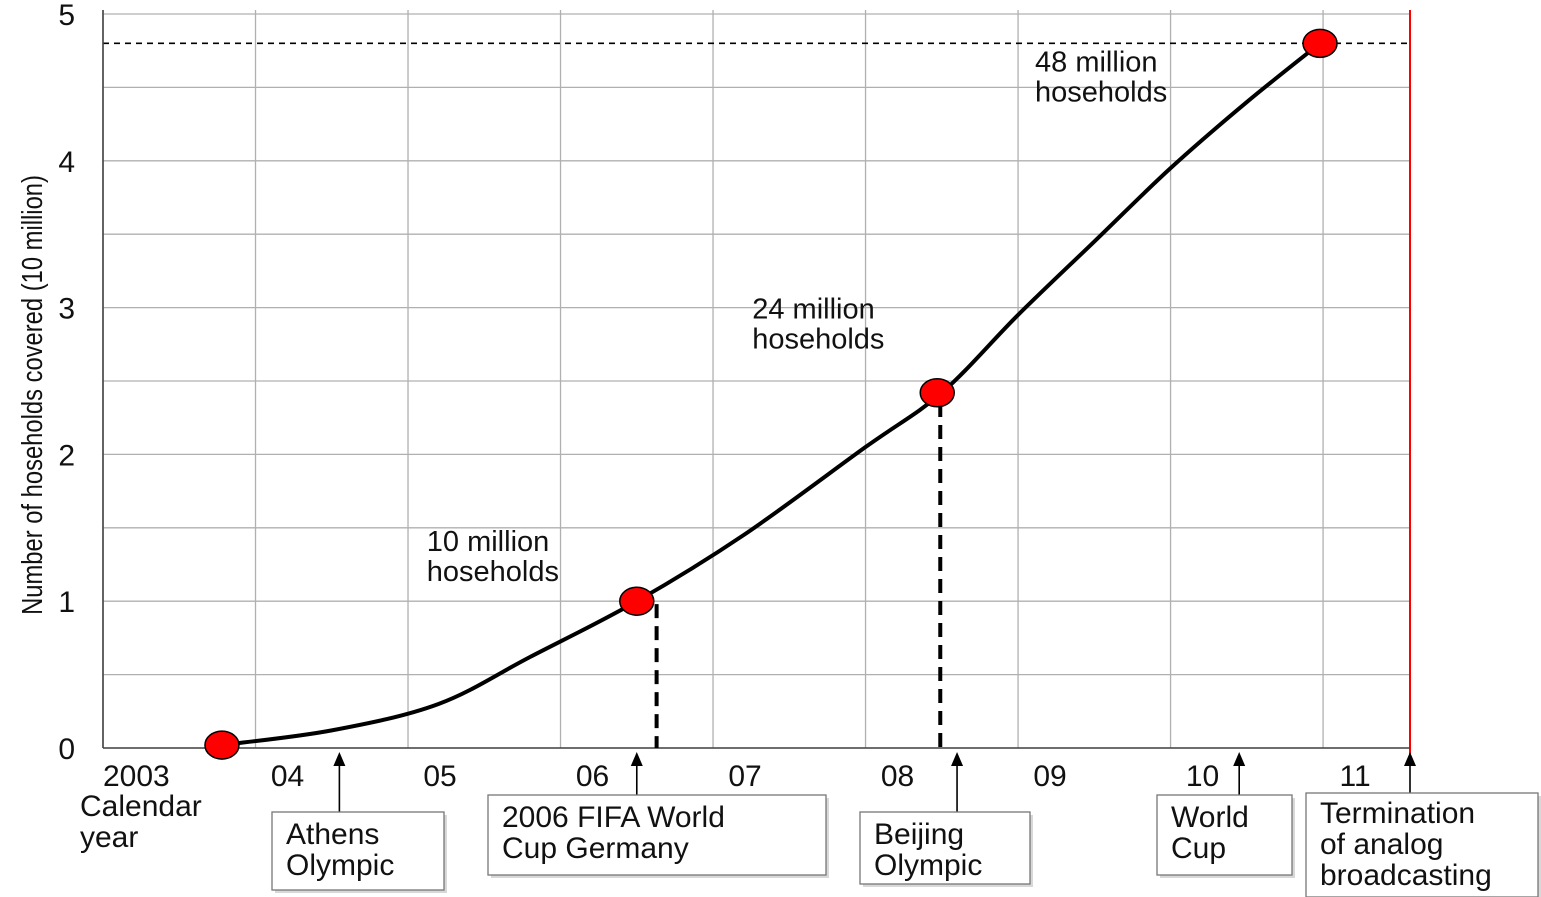 The image size is (1541, 897). What do you see at coordinates (66, 602) in the screenshot?
I see `y-tick-label: 1` at bounding box center [66, 602].